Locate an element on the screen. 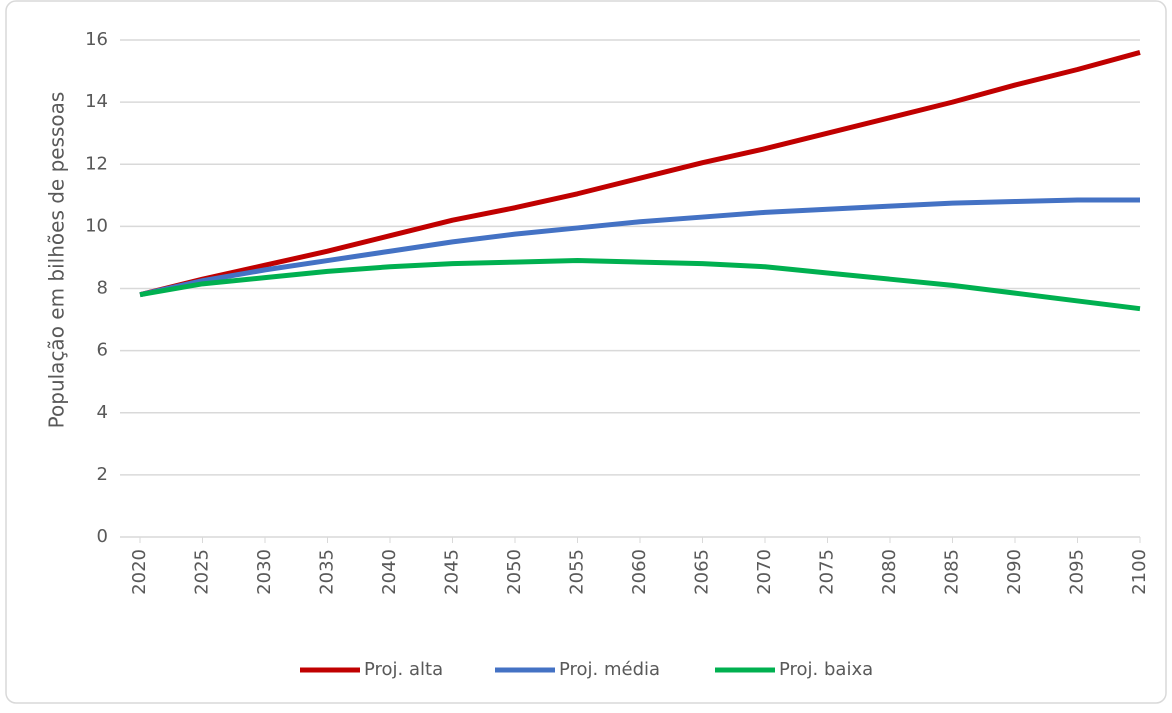  y-tick-label: 12 is located at coordinates (96, 163).